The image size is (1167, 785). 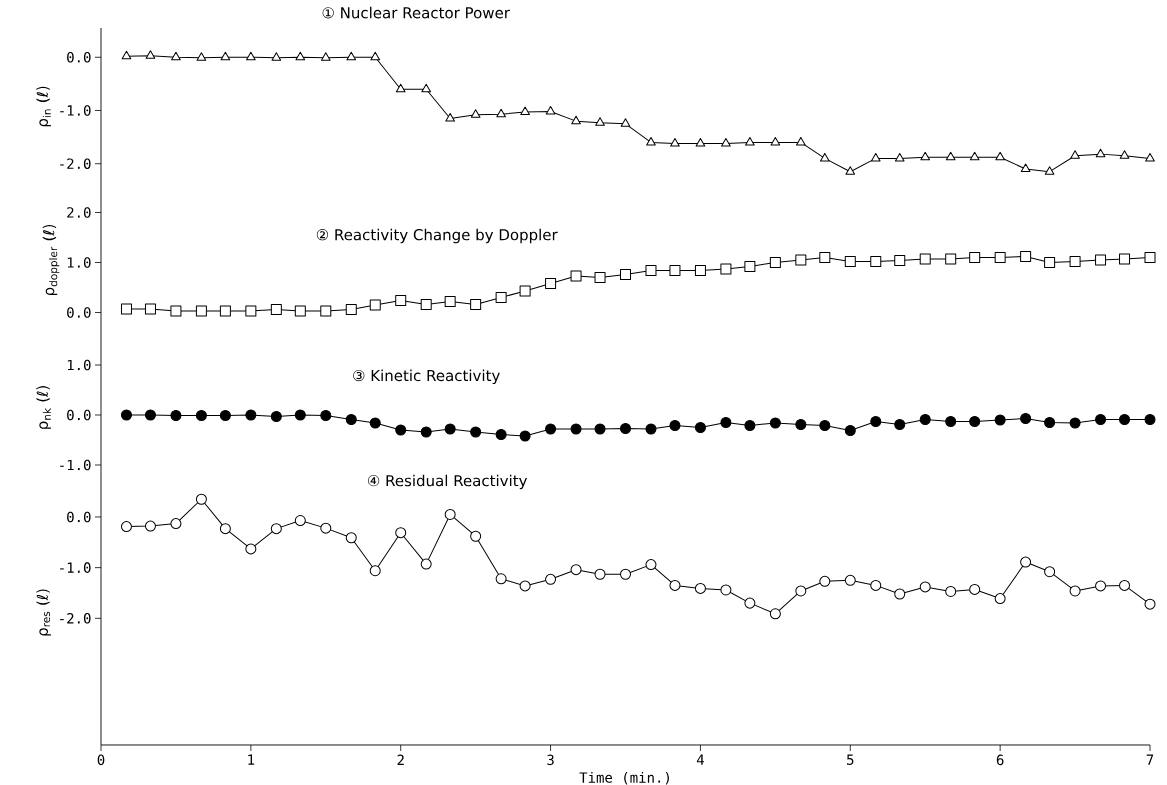 What do you see at coordinates (51, 260) in the screenshot?
I see `y-axis-title: ρ$_{doppler}$ (ℓ)` at bounding box center [51, 260].